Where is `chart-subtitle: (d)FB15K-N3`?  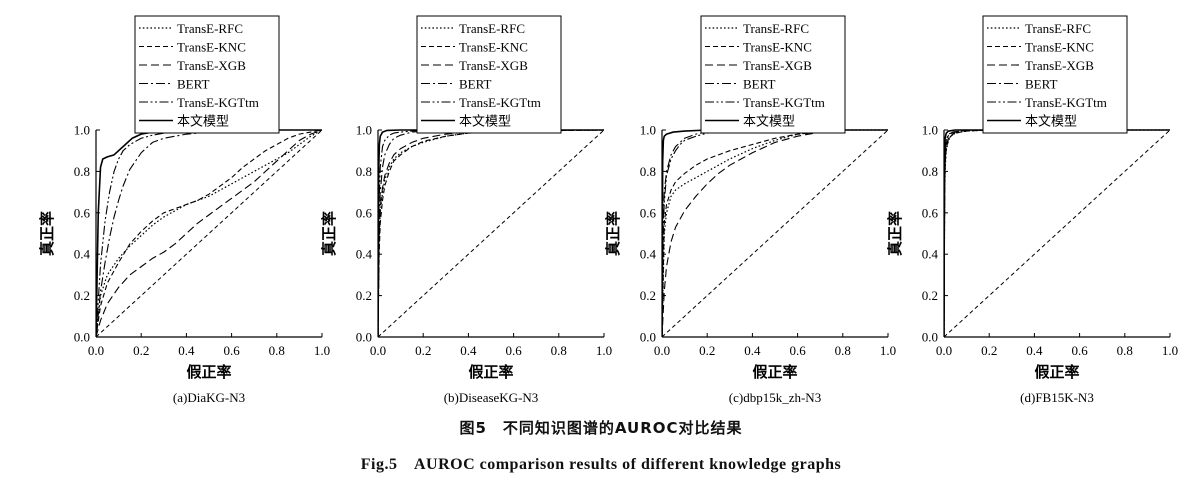 chart-subtitle: (d)FB15K-N3 is located at coordinates (1057, 397).